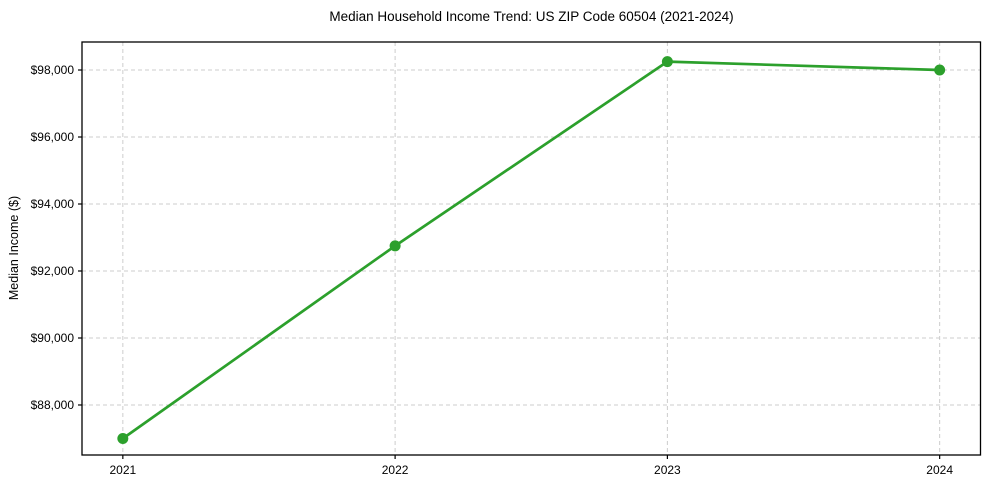 The width and height of the screenshot is (989, 490). Describe the element at coordinates (53, 137) in the screenshot. I see `y-tick-label: $96,000` at that location.